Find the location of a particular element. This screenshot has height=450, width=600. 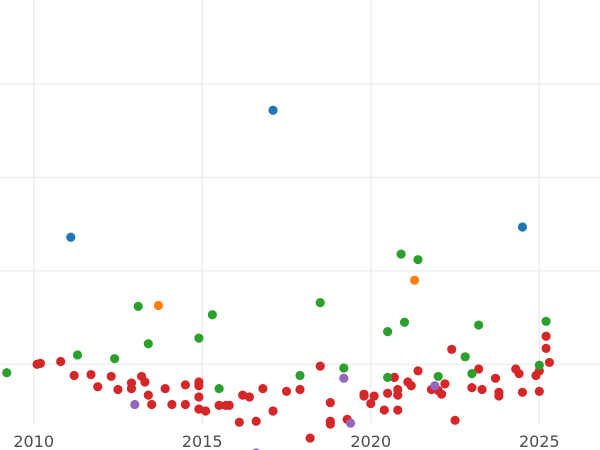

x-tick-label: 2020 is located at coordinates (370, 441).